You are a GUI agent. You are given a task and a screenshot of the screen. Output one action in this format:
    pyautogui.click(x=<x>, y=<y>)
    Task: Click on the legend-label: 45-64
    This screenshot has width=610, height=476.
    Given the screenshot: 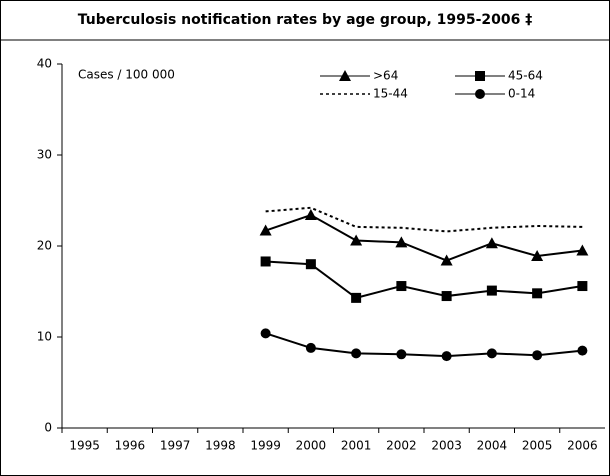 What is the action you would take?
    pyautogui.click(x=525, y=76)
    